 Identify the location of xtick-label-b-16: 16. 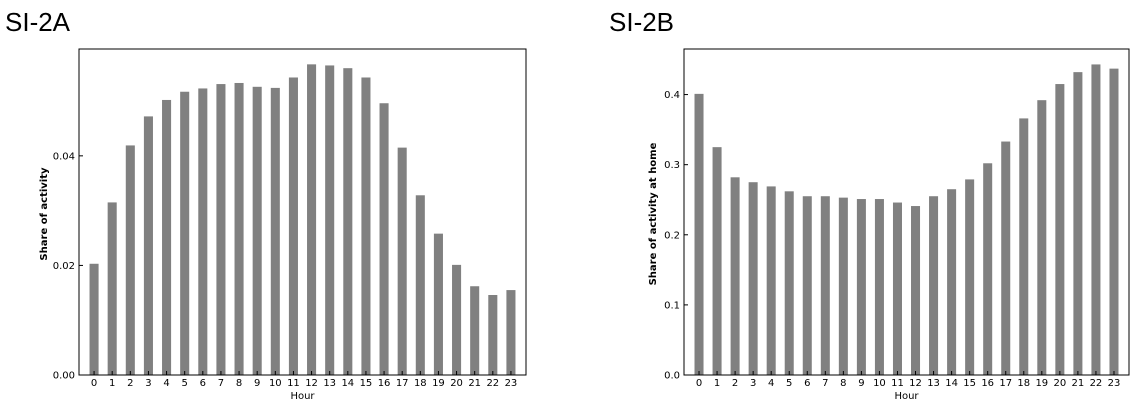
(987, 383).